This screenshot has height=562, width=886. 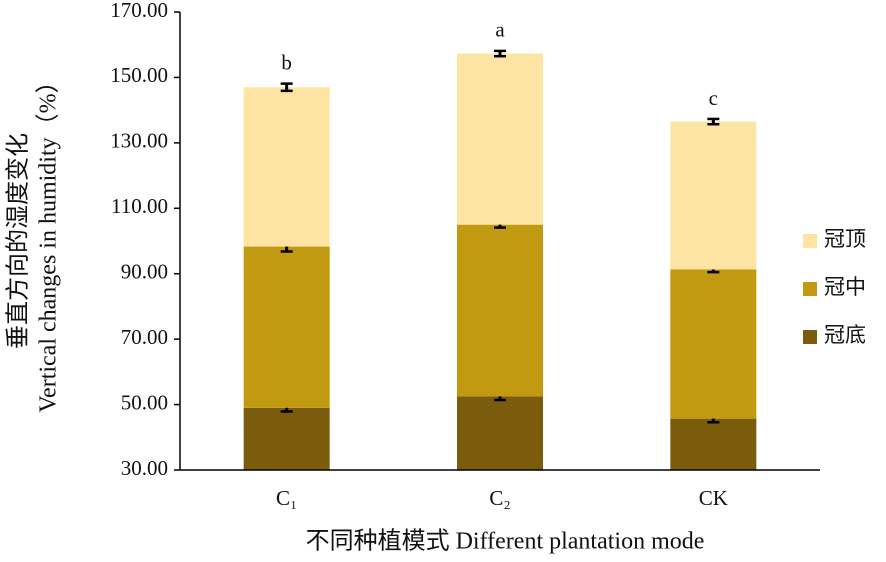 I want to click on y-tick-label: 30.00, so click(x=144, y=468).